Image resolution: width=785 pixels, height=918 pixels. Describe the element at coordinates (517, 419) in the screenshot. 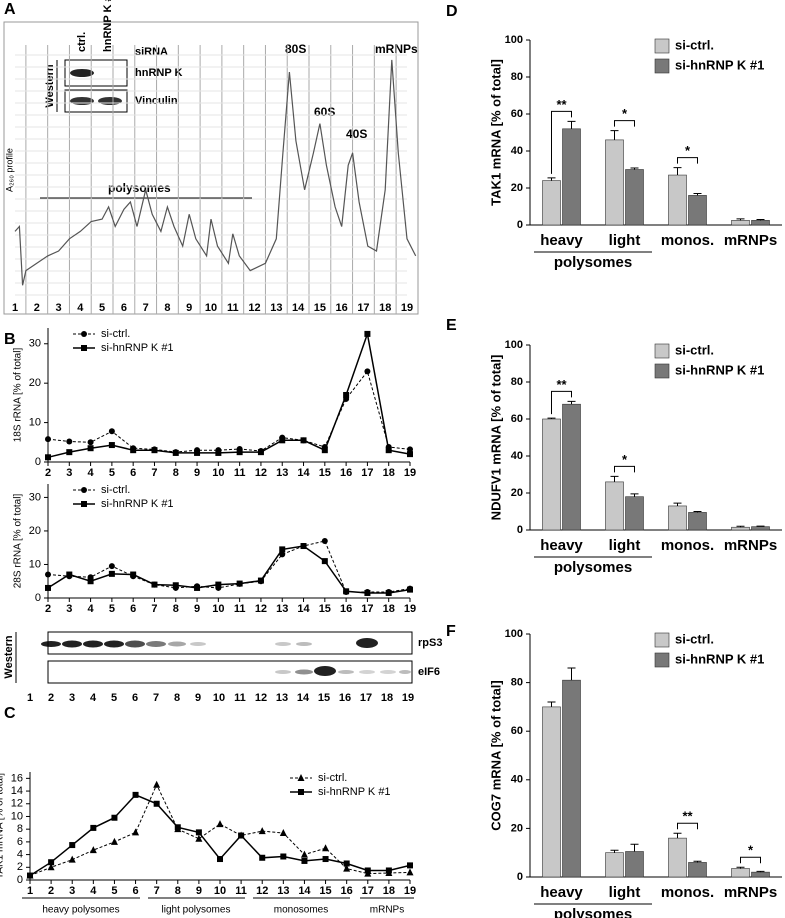

I see `y-tick-label: 60` at that location.